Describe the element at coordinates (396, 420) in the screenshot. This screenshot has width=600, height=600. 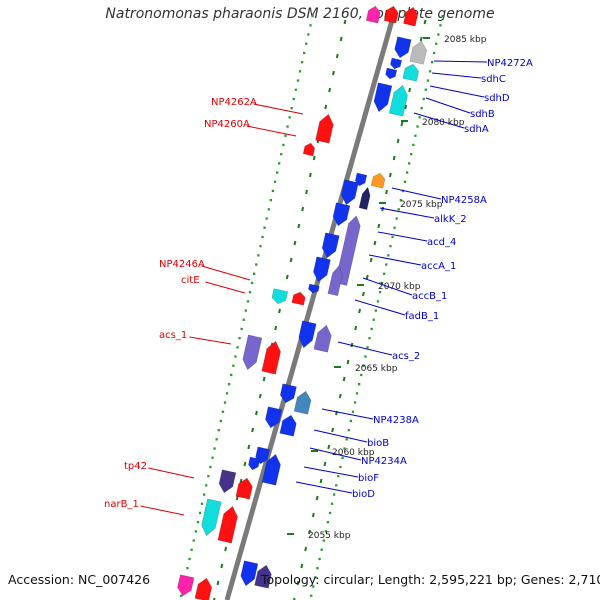
I see `gene-label-forward: NP4238A` at that location.